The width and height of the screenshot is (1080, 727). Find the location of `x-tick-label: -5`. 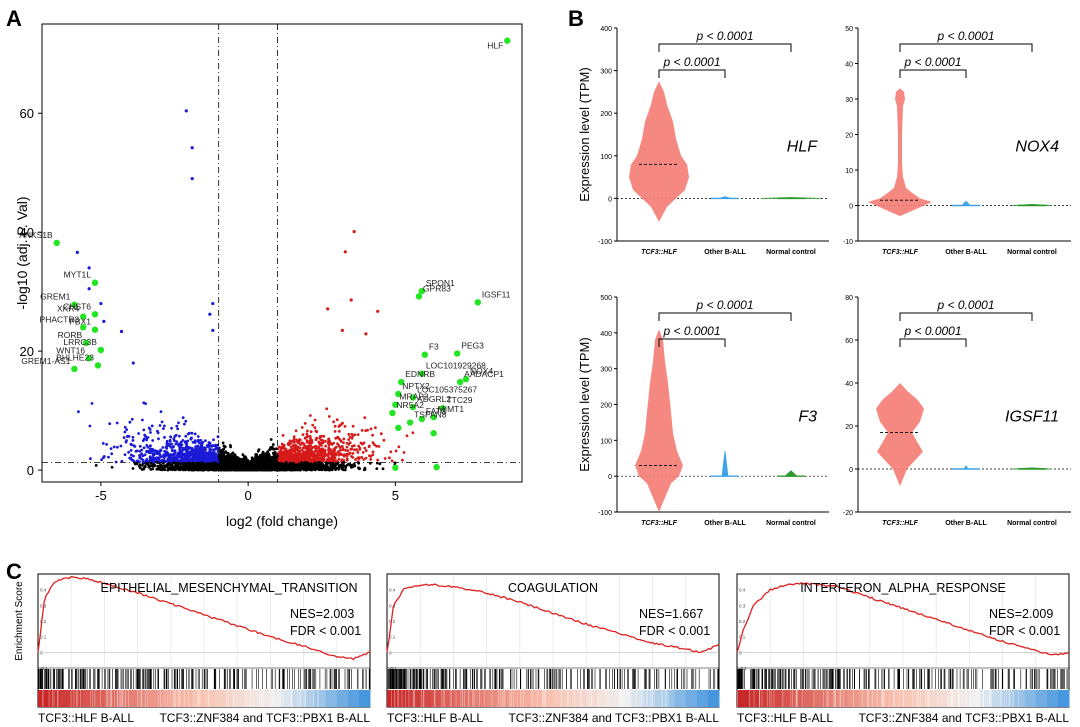

x-tick-label: -5 is located at coordinates (101, 495).